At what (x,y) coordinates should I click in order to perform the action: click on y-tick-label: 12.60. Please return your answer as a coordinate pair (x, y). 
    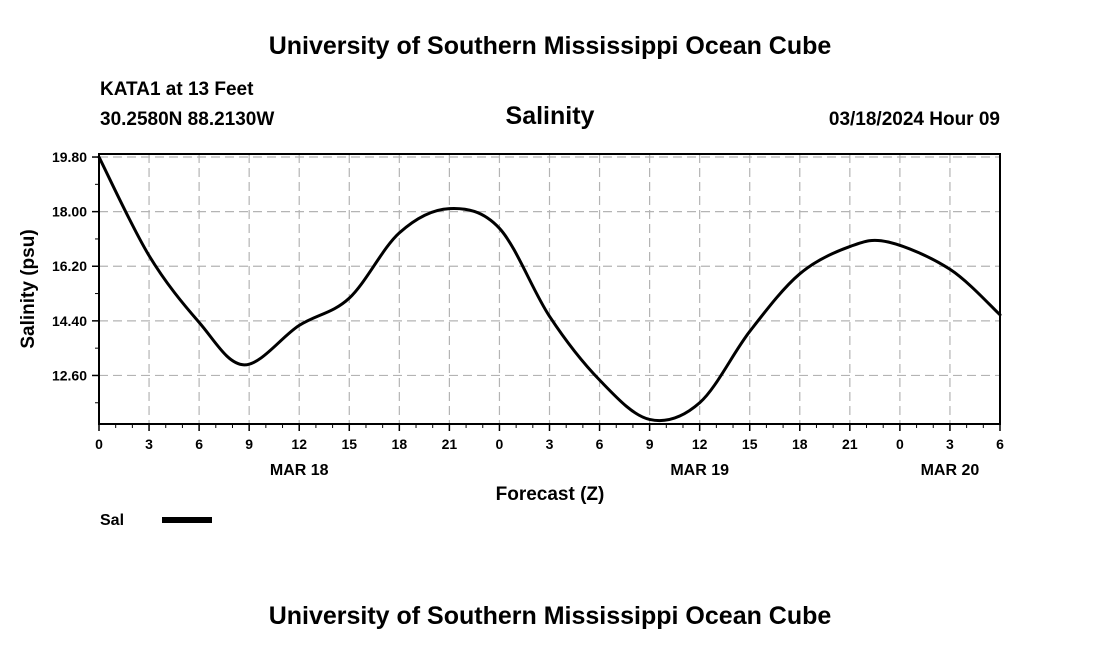
    Looking at the image, I should click on (69, 375).